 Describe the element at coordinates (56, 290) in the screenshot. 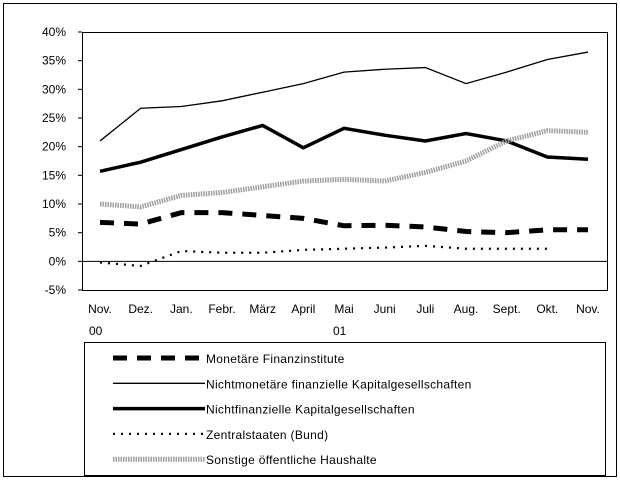

I see `y-tick-label: -5%` at that location.